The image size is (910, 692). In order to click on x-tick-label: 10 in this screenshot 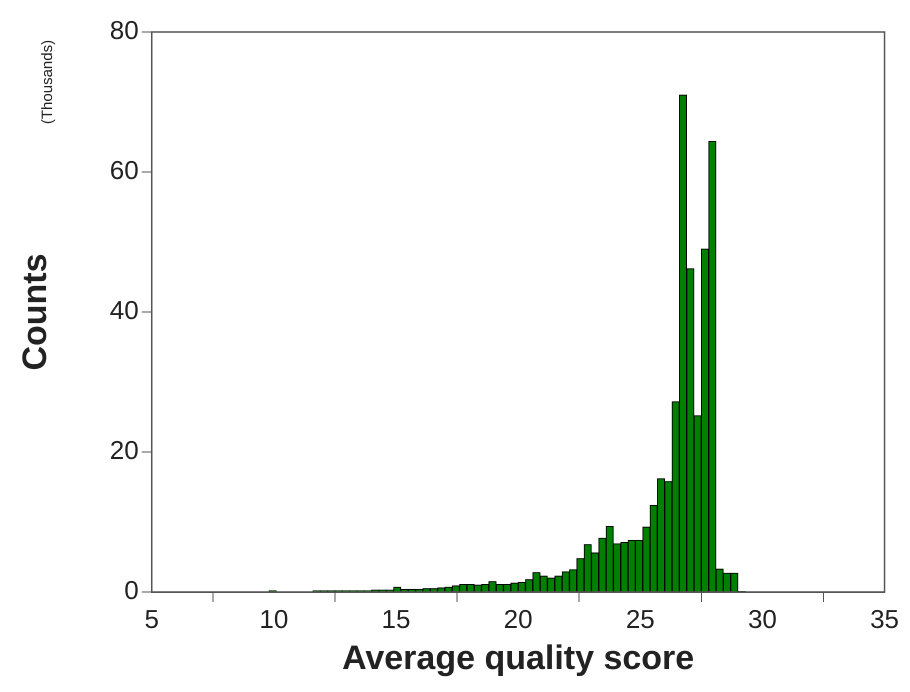, I will do `click(273, 619)`.